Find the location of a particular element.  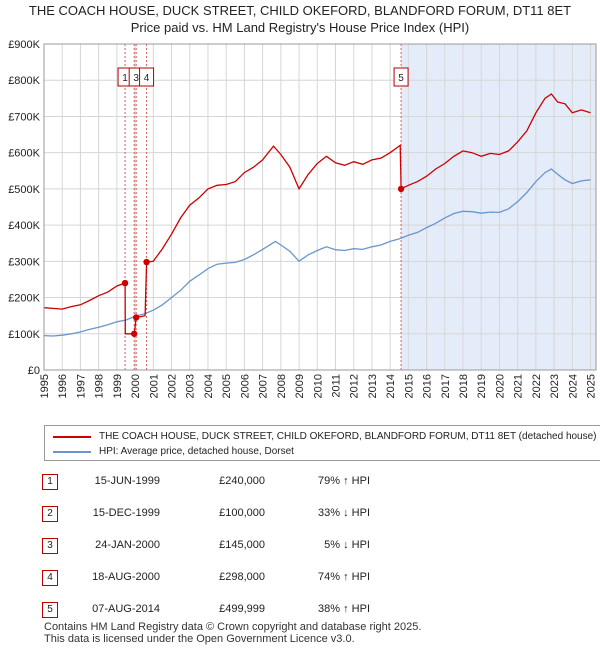

x-tick-label: 2001 is located at coordinates (154, 386).